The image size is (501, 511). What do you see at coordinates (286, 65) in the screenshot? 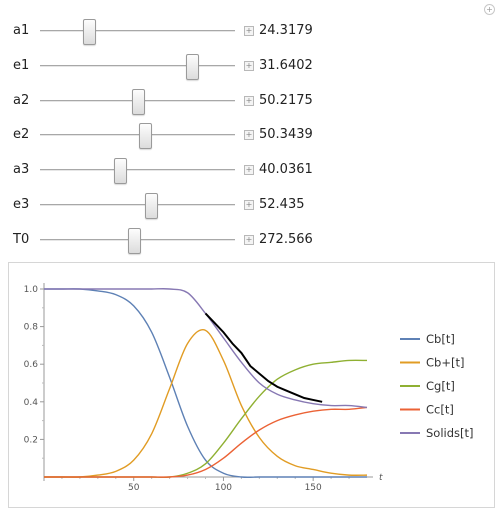
I see `slider-value: 31.6402` at bounding box center [286, 65].